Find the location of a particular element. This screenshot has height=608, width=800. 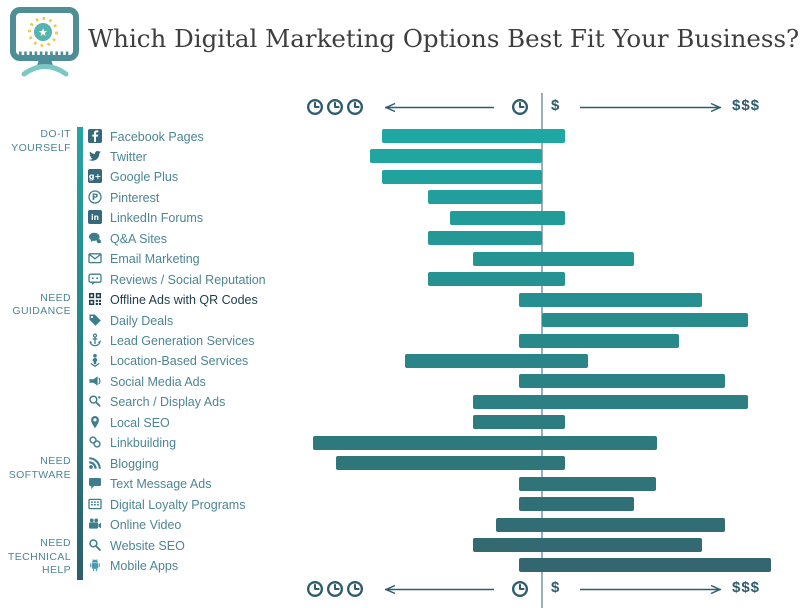

item-label: LinkedIn Forums is located at coordinates (157, 218).